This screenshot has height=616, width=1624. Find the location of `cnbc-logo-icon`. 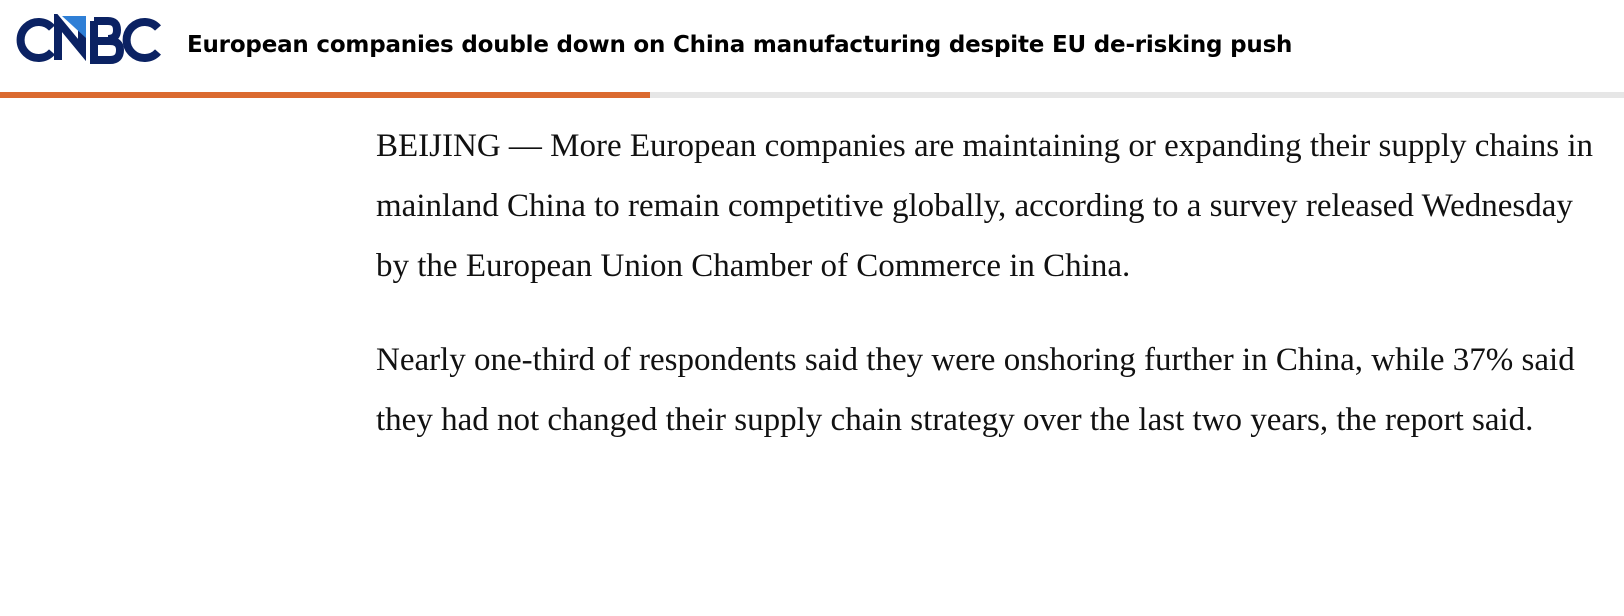

cnbc-logo-icon is located at coordinates (88, 39).